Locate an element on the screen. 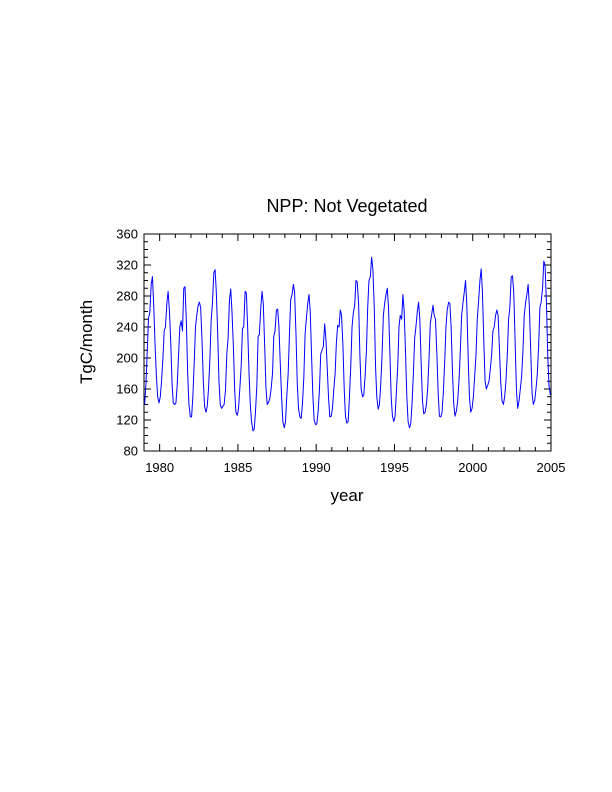  y-tick-label: 240 is located at coordinates (127, 327).